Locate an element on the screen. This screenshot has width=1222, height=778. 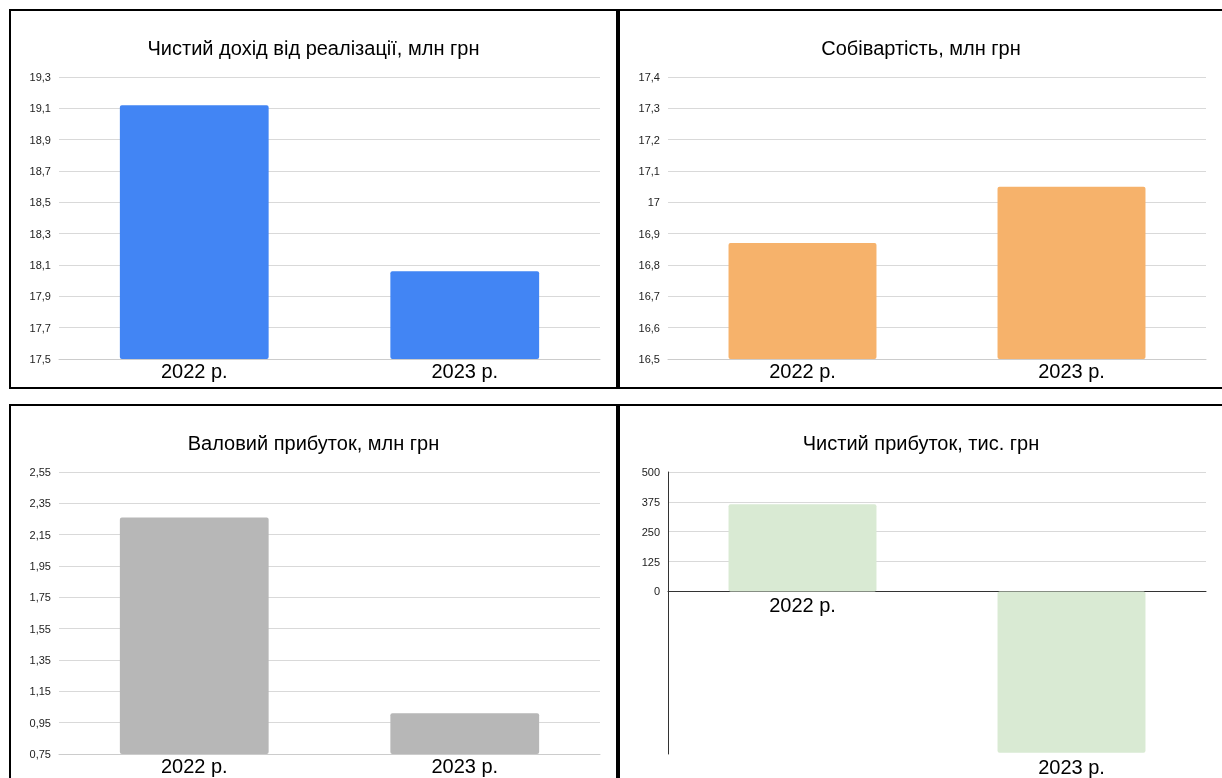
chart-title: Собівартість, млн грн is located at coordinates (921, 48).